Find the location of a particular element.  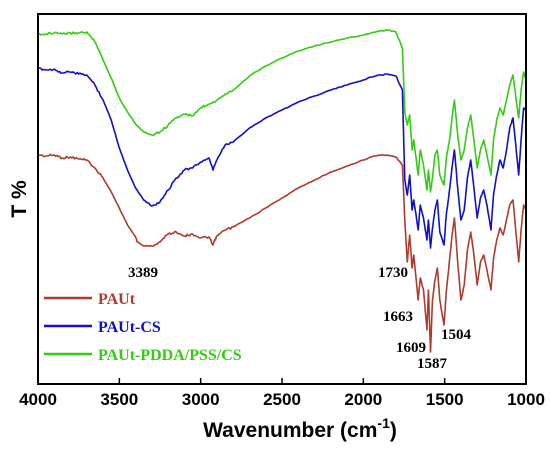

x-axis-label-main: Wavenumber (cm is located at coordinates (290, 430).